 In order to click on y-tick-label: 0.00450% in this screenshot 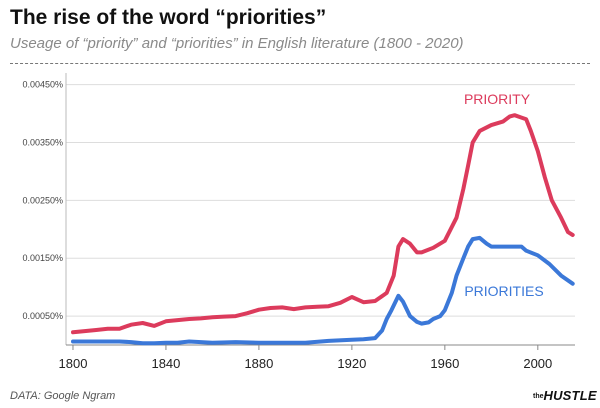, I will do `click(42, 85)`.